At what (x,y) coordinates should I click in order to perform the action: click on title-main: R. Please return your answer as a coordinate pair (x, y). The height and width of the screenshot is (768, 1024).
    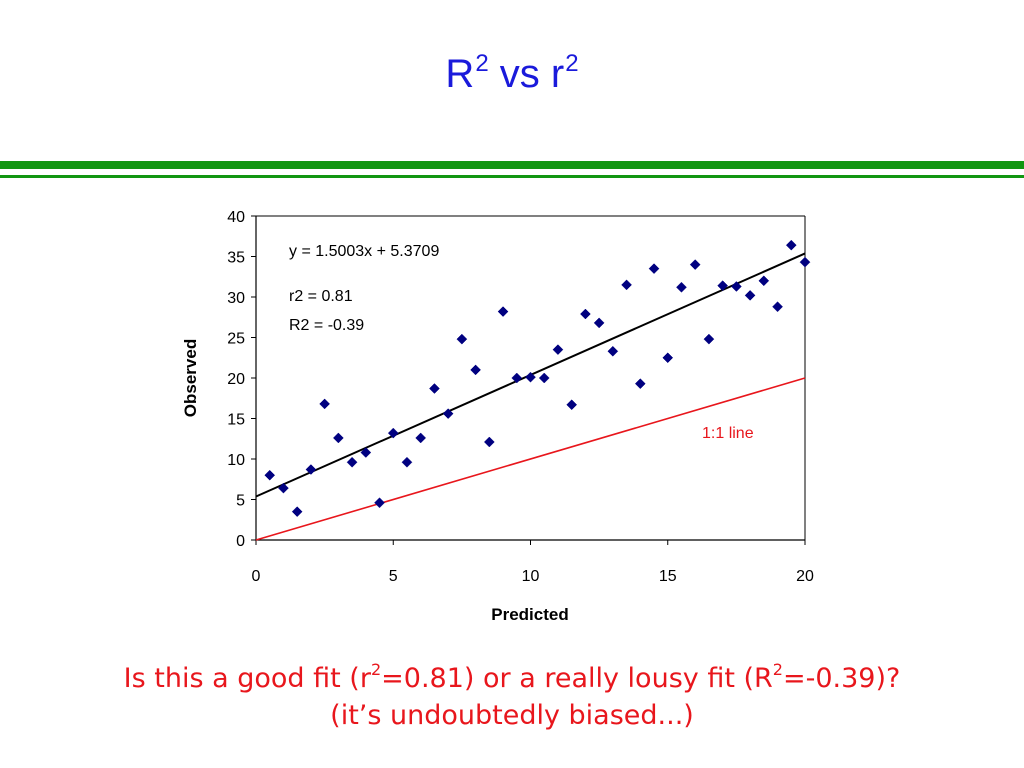
    Looking at the image, I should click on (460, 74).